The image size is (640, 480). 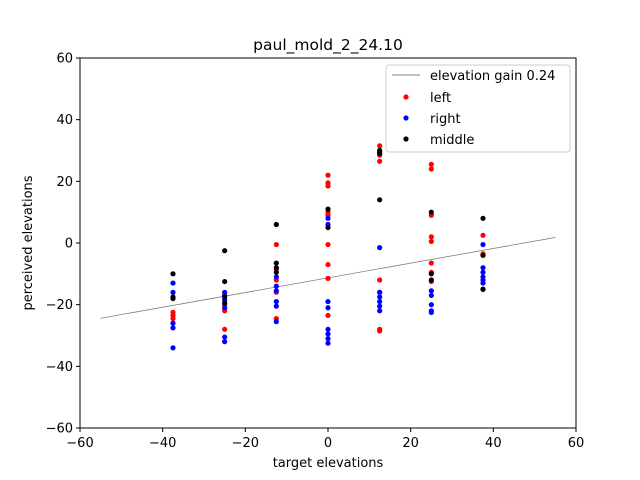 I want to click on y-tick-label: −40, so click(x=59, y=367).